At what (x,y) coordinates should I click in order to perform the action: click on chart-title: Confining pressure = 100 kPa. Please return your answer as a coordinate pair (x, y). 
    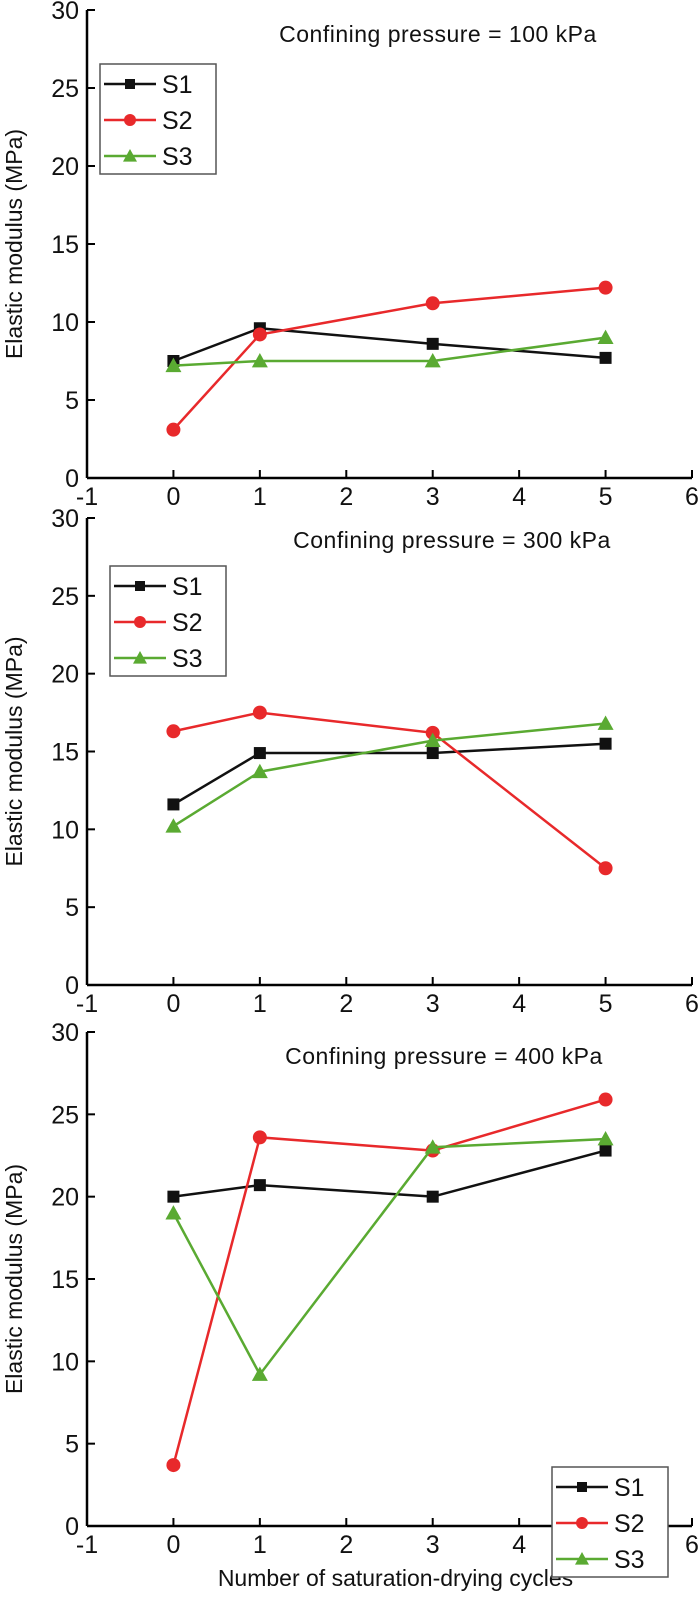
    Looking at the image, I should click on (438, 34).